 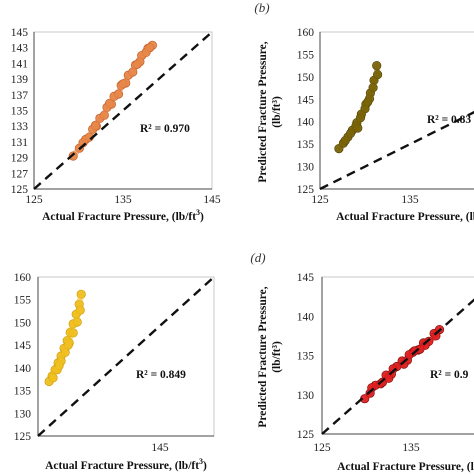 I want to click on r-squared-annotation: R² = 0.9, so click(x=449, y=375).